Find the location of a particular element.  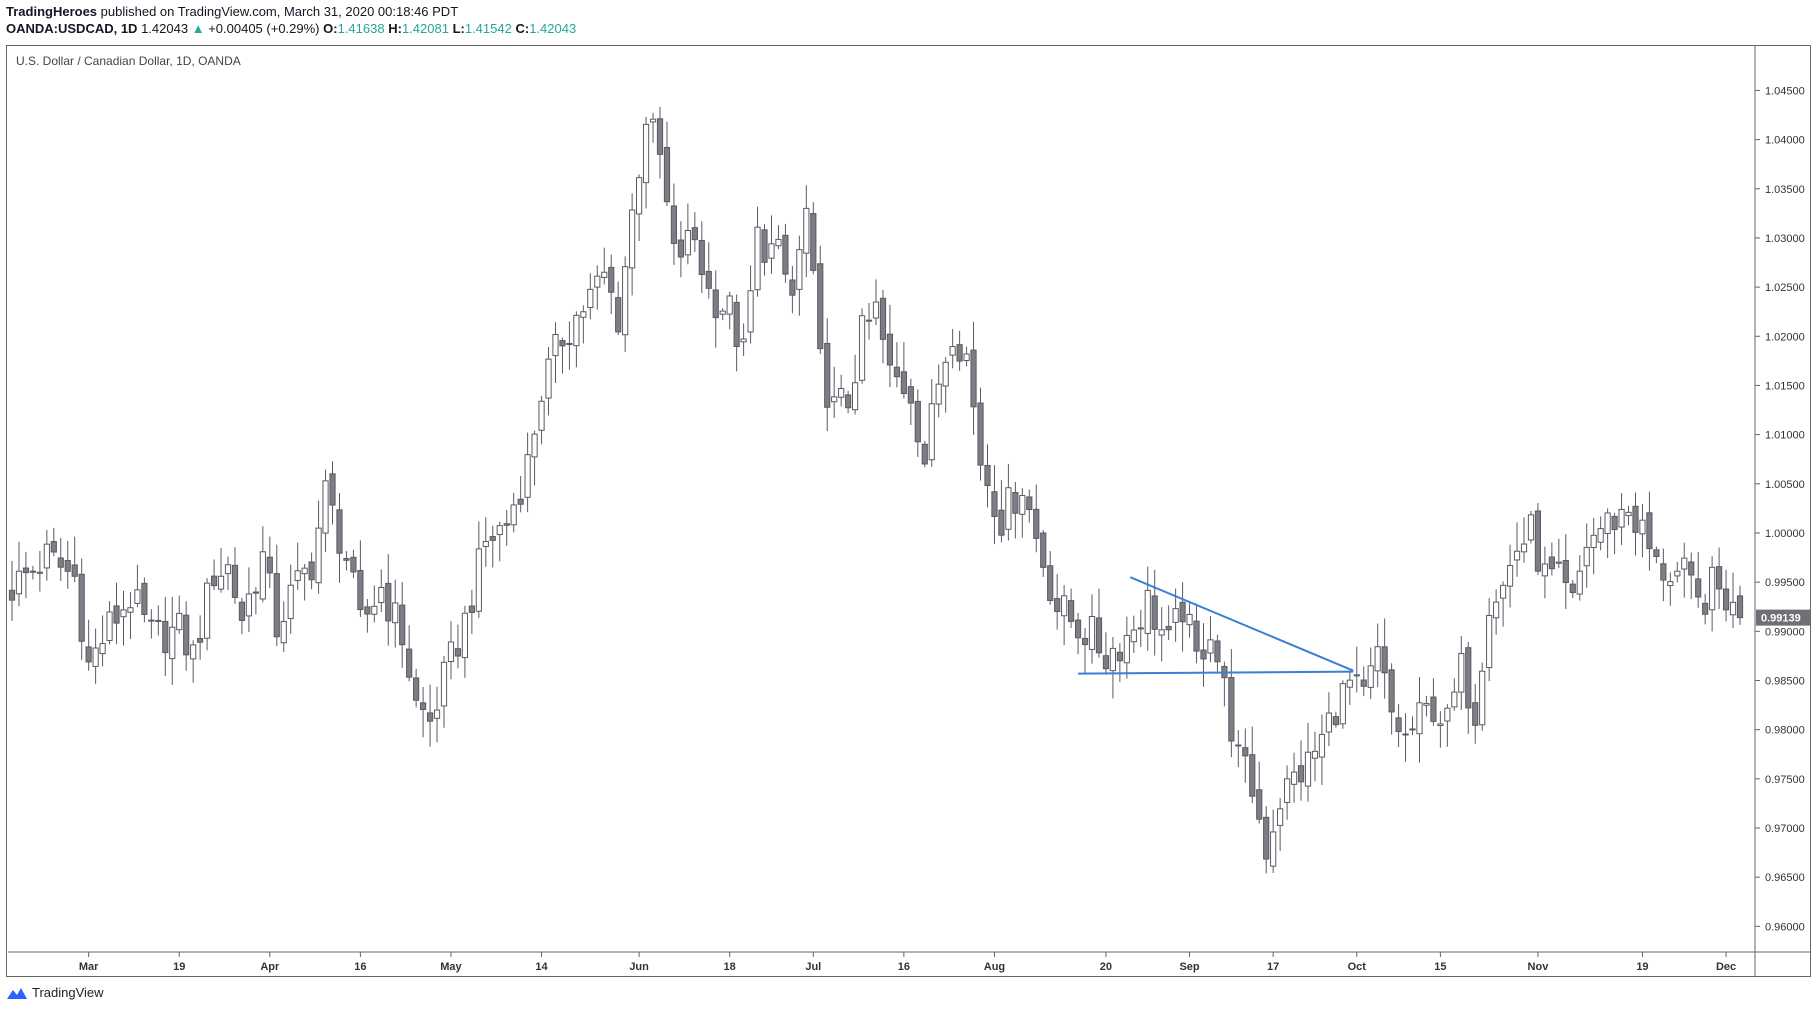

last-price-tag-label: 0.99139 is located at coordinates (1781, 619).